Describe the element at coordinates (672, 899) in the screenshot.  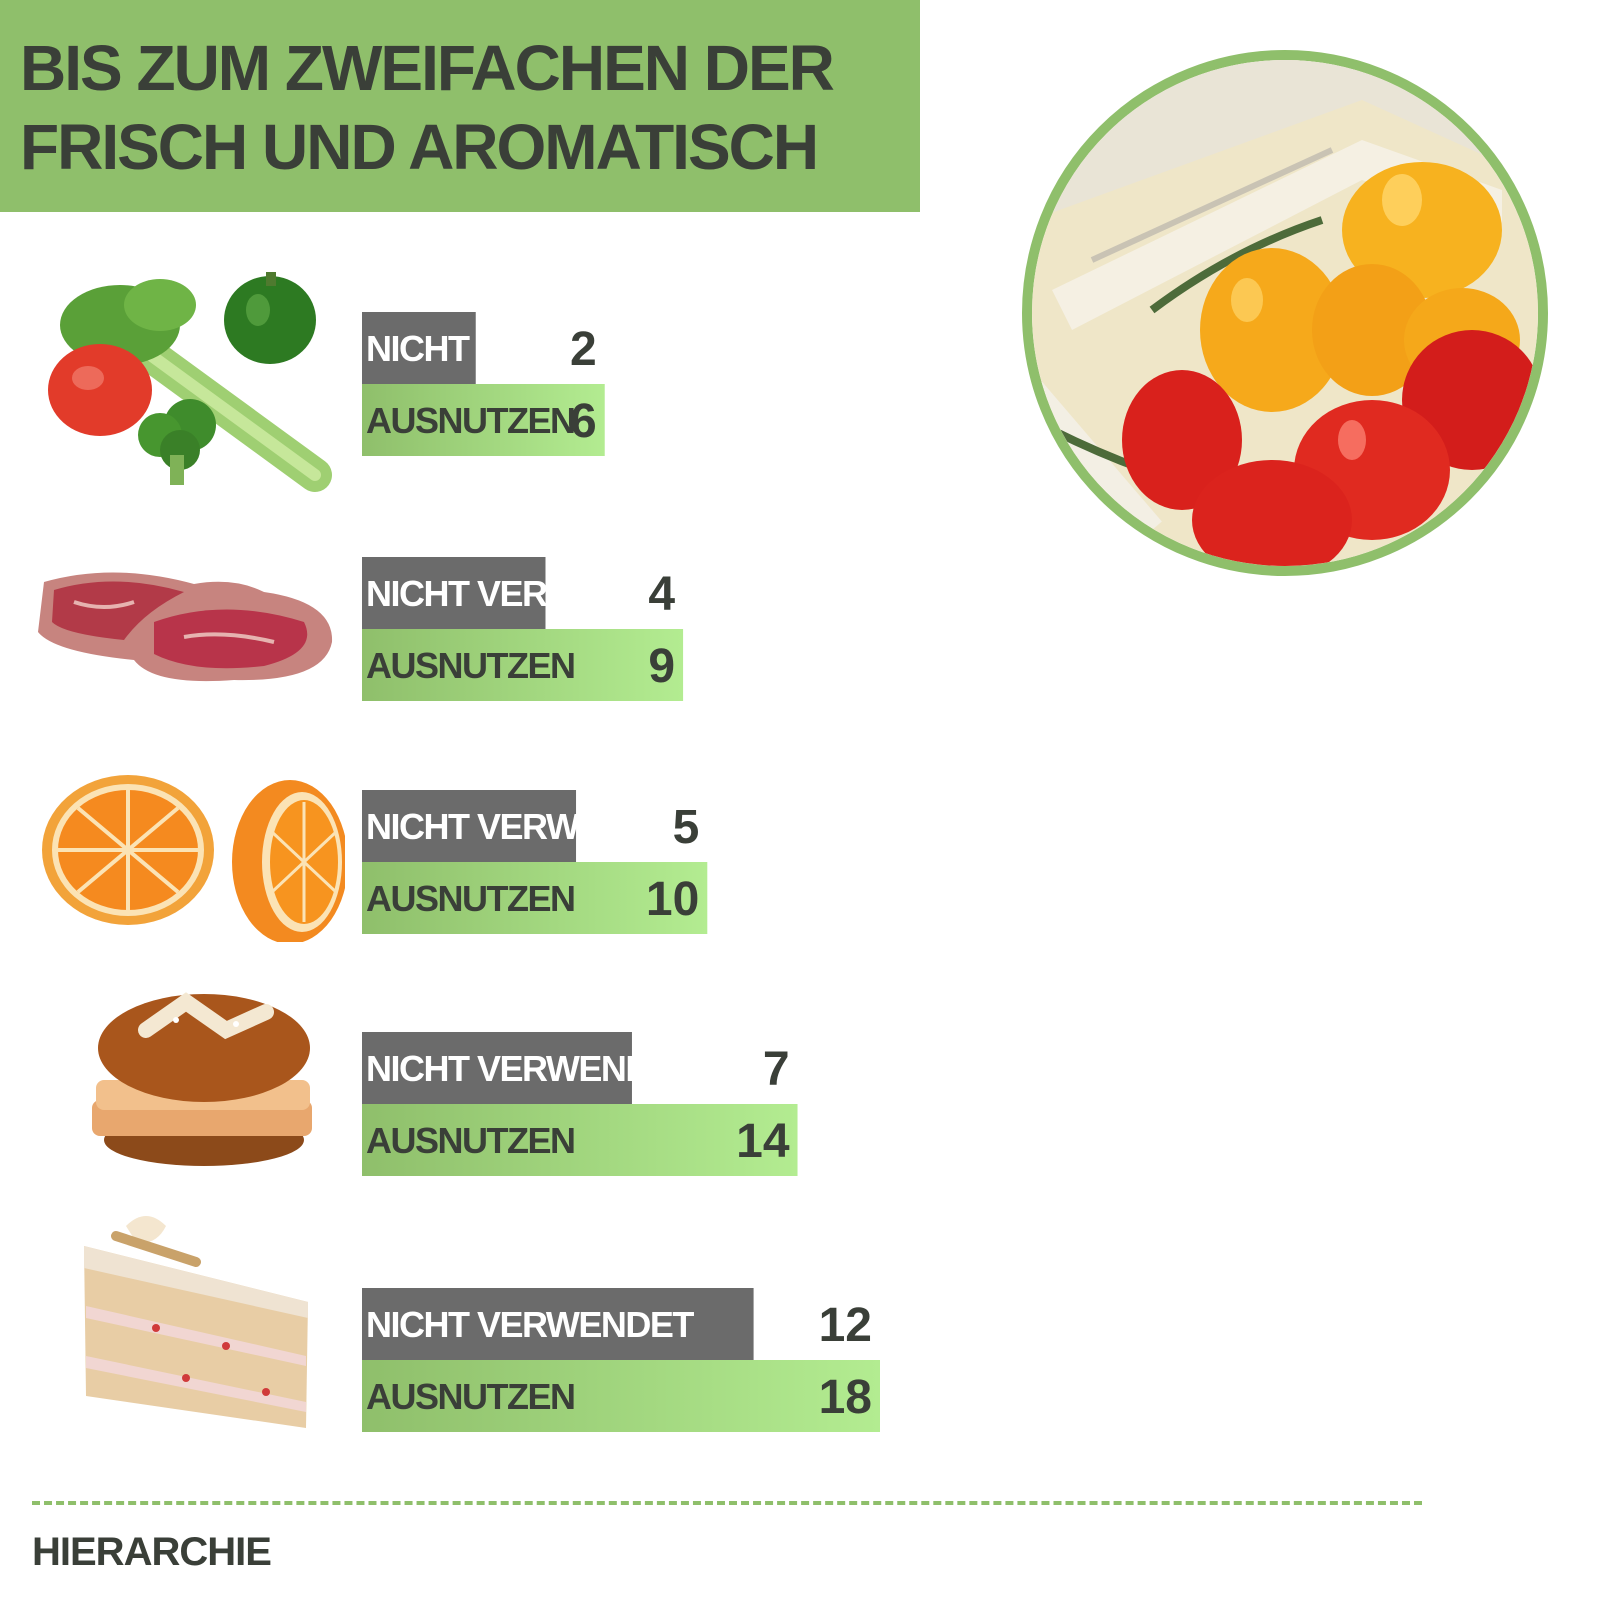
I see `bar-value-label: 10` at that location.